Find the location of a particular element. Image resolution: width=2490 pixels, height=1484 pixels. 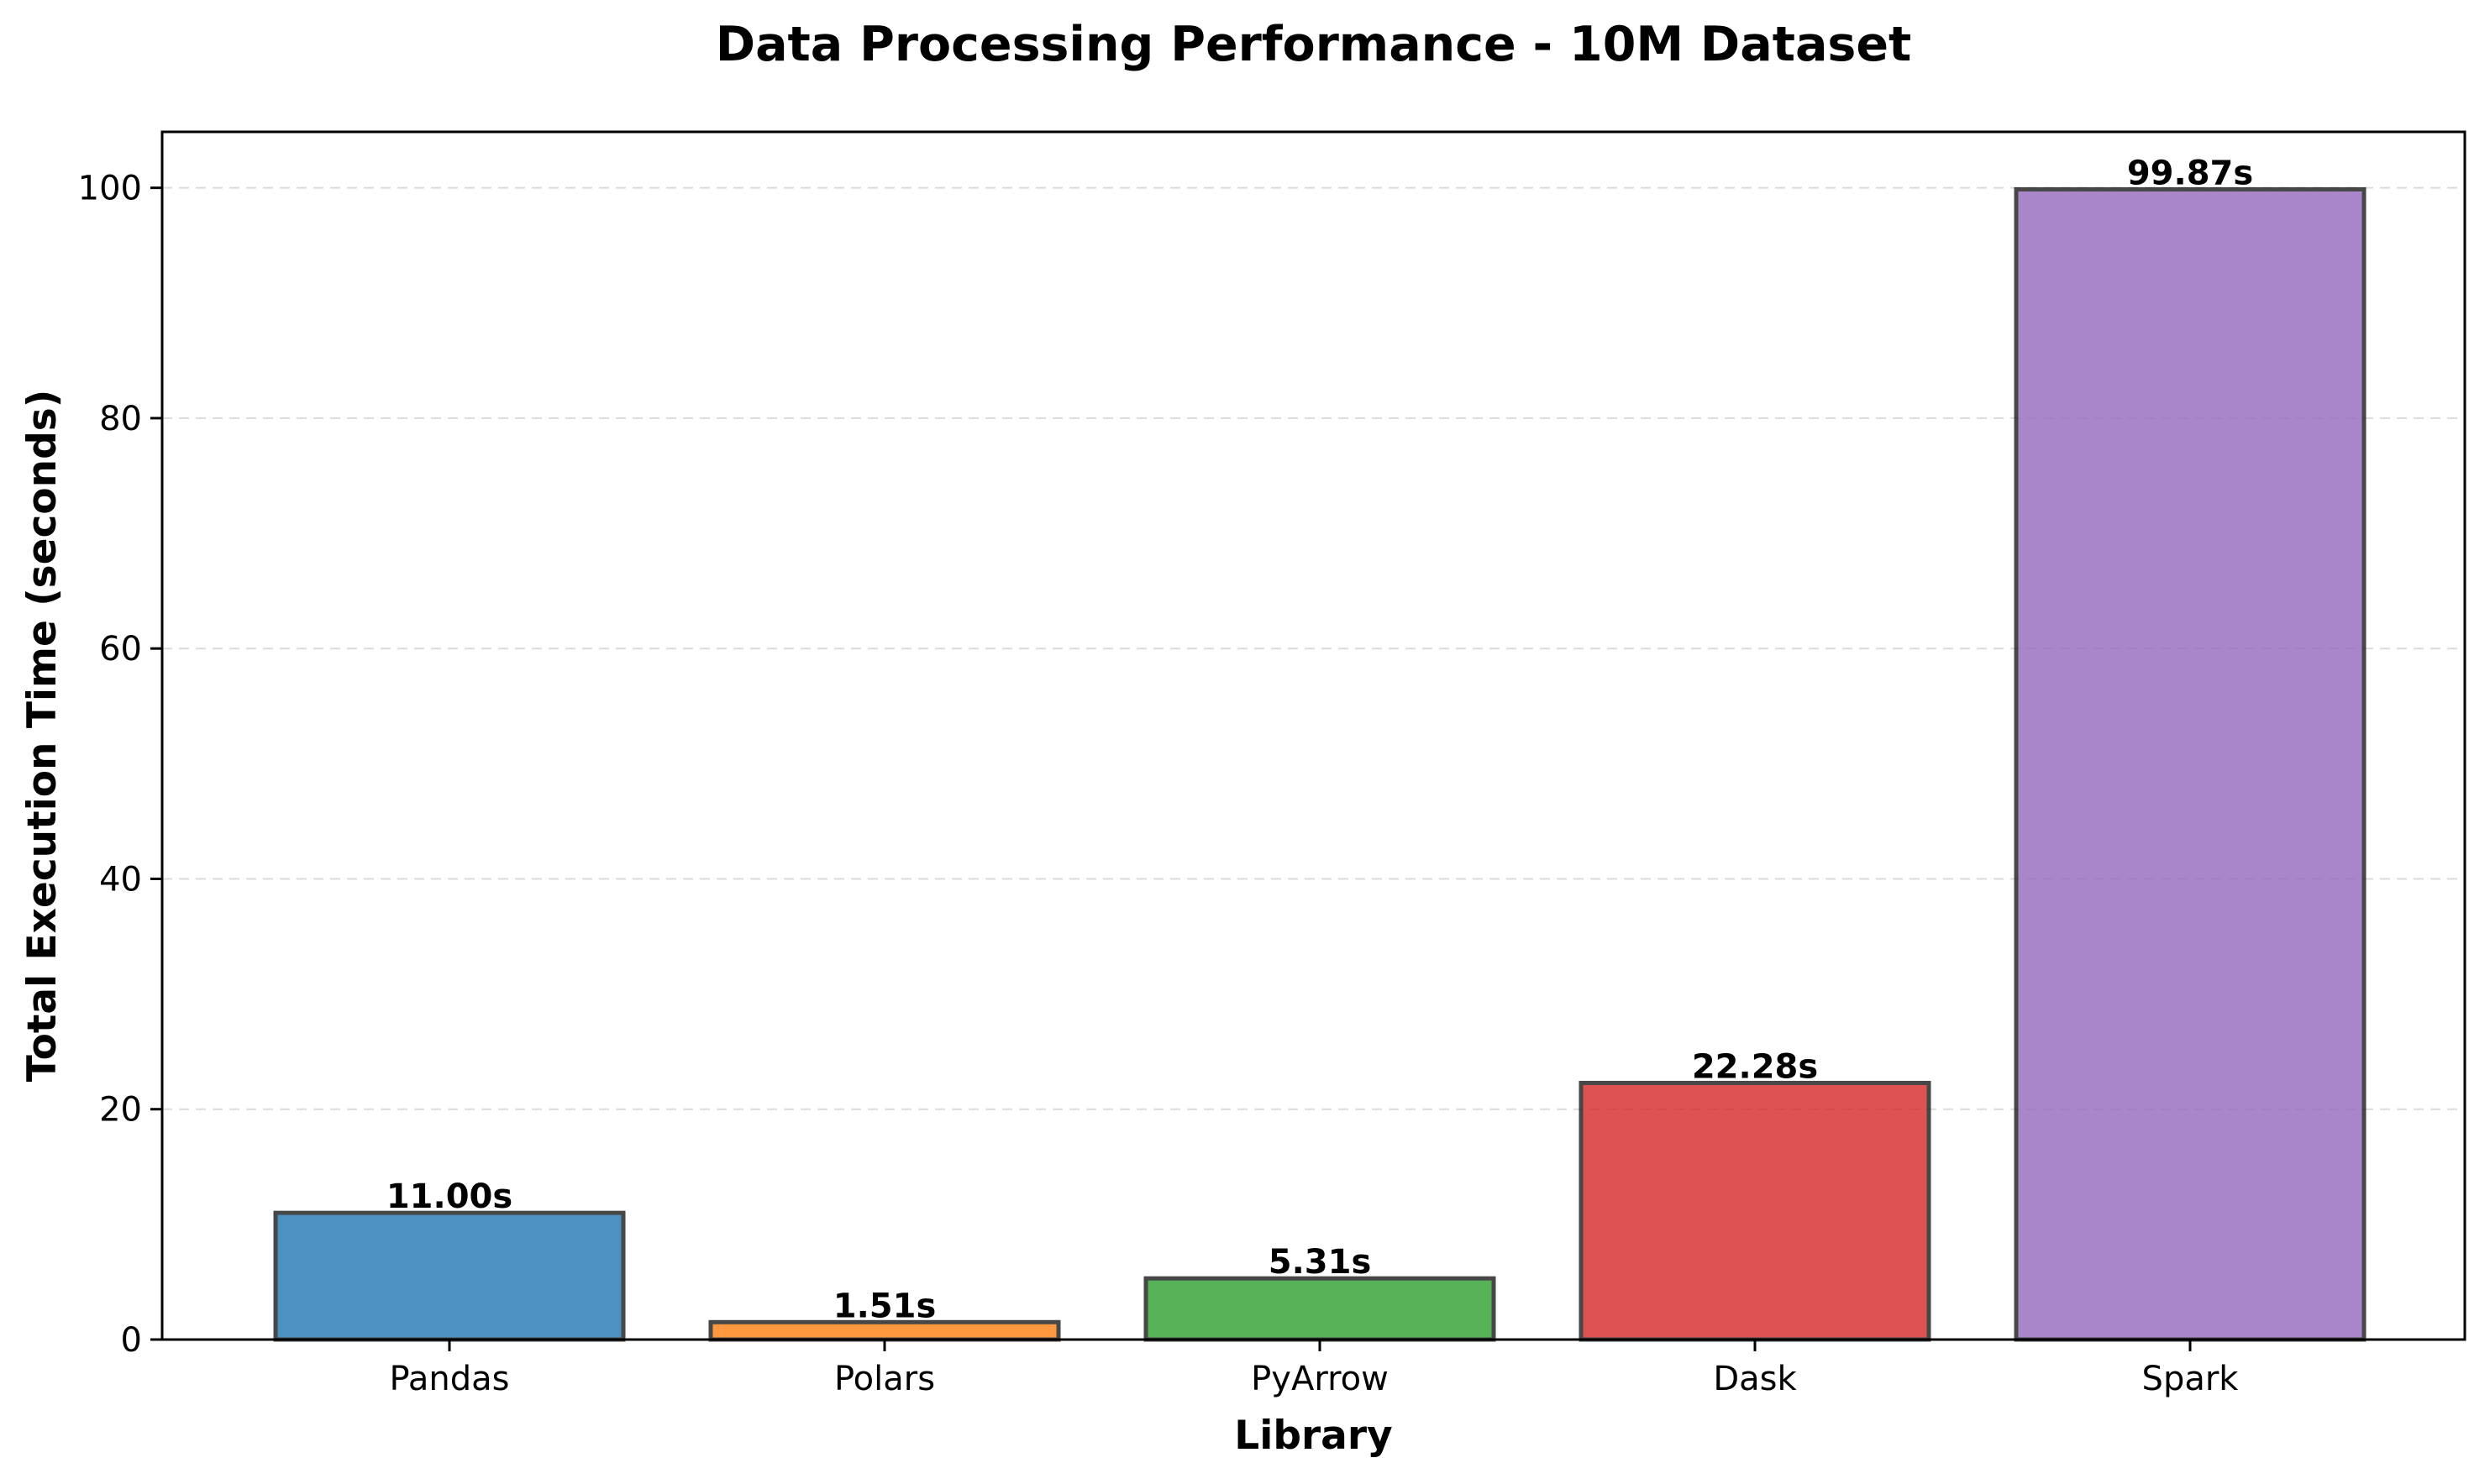

y-axis-label: Total Execution Time (seconds) is located at coordinates (43, 736).